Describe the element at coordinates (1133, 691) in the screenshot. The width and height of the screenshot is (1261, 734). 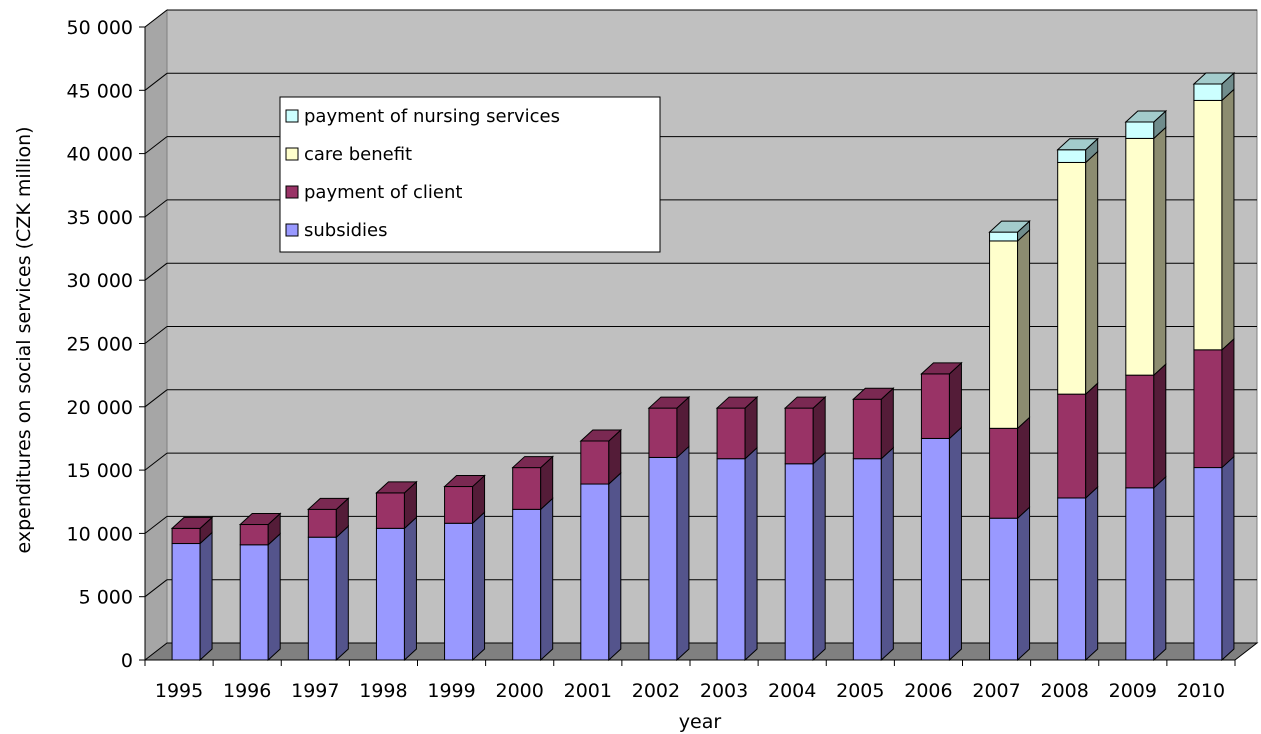
I see `x-tick-label: 2009` at that location.